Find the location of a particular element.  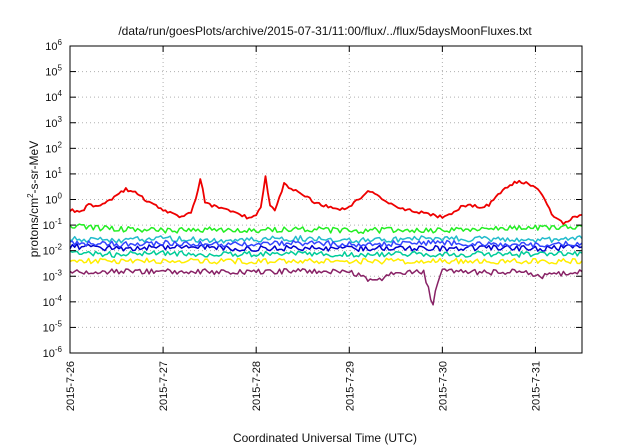

y-tick-label: 10¹ is located at coordinates (53, 173).